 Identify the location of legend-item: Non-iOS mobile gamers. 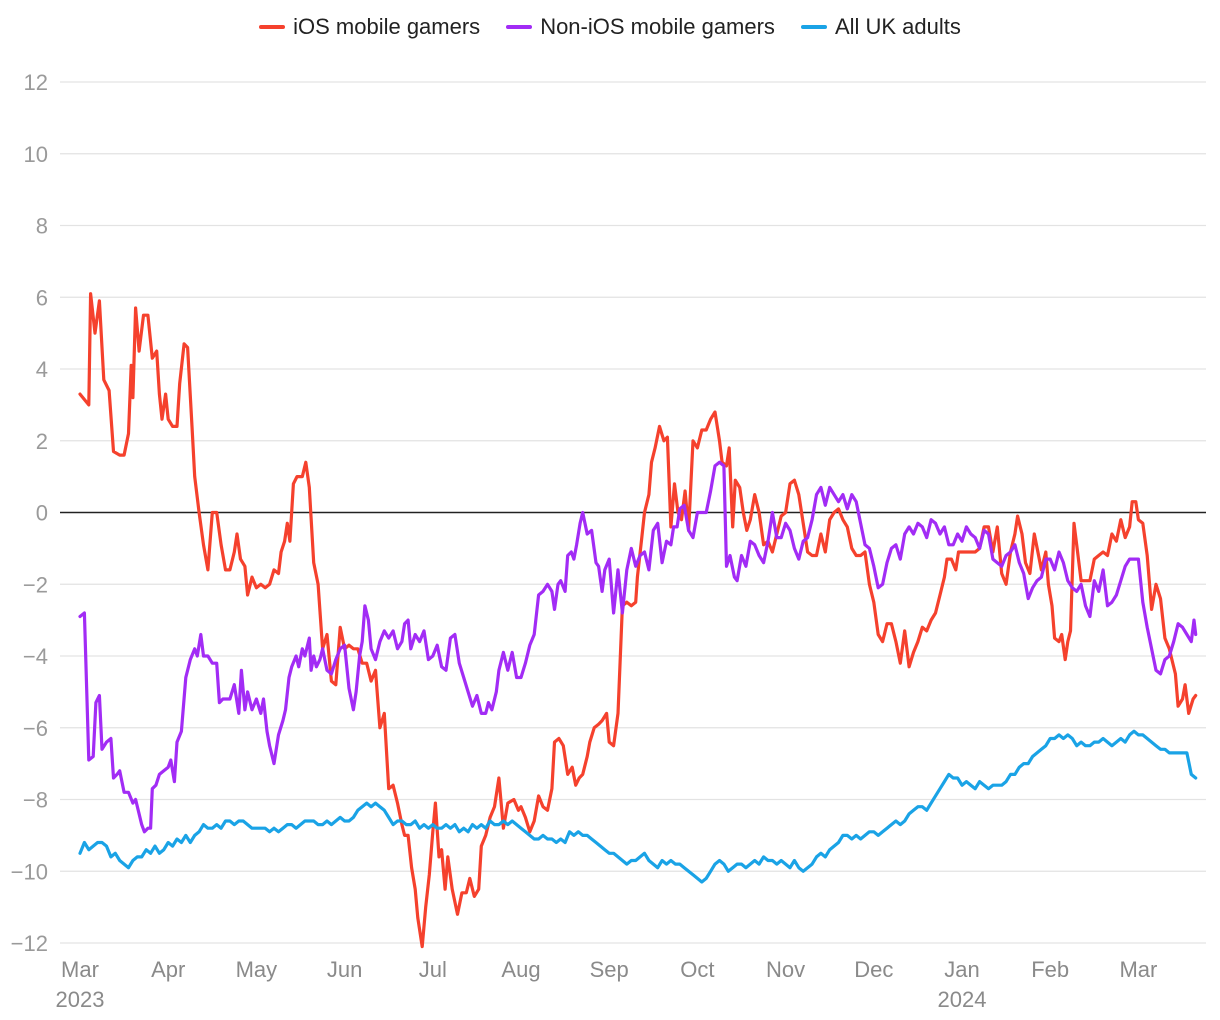
(640, 27).